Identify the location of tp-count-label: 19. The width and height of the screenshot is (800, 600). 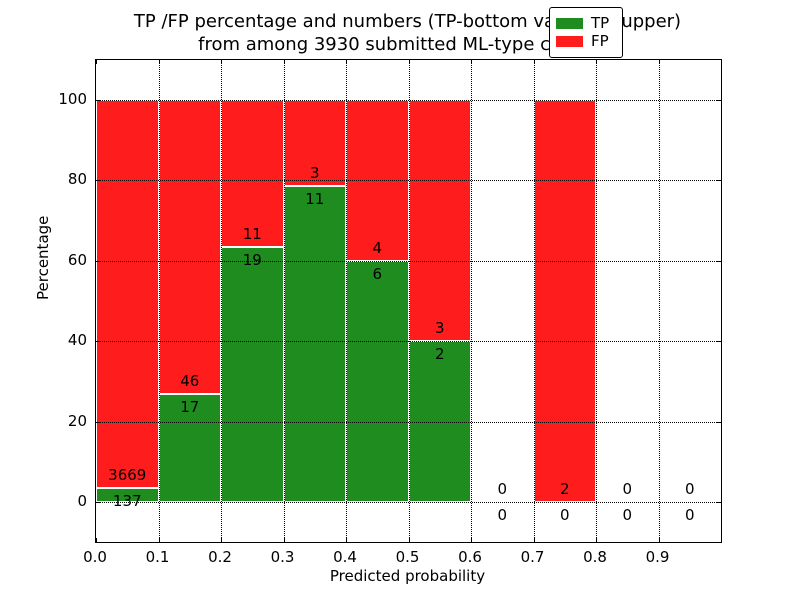
(252, 260).